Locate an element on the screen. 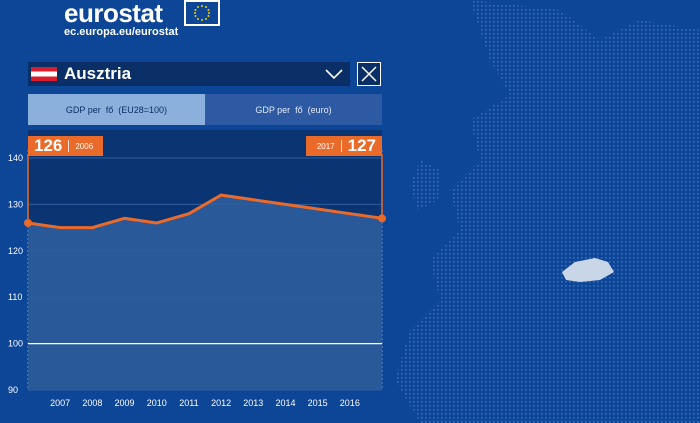  x-tick-label: 2010 is located at coordinates (157, 403).